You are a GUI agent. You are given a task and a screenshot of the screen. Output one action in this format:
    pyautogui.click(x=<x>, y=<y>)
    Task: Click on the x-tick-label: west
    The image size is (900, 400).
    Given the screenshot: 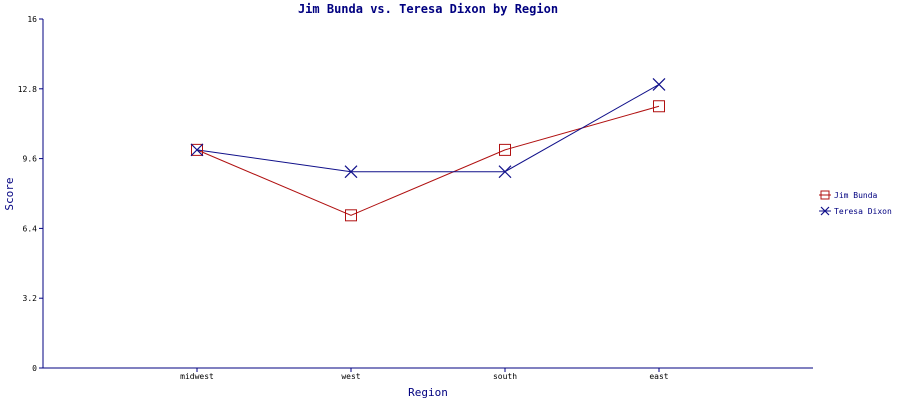 What is the action you would take?
    pyautogui.click(x=350, y=376)
    